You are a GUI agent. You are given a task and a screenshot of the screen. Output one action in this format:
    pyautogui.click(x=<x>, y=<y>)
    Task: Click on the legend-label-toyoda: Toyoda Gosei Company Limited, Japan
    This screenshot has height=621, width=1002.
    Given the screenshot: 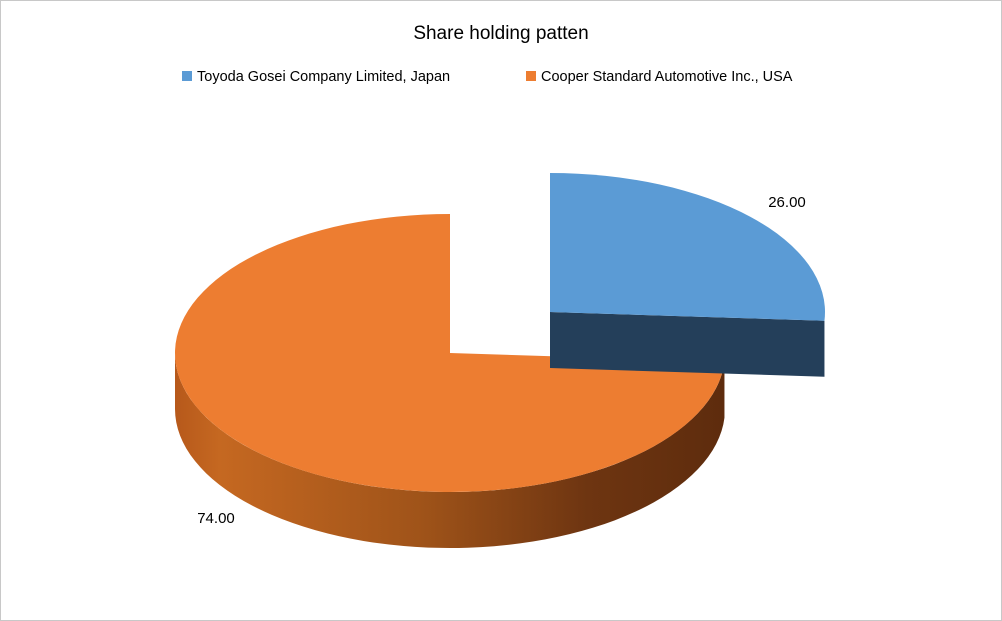 What is the action you would take?
    pyautogui.click(x=323, y=77)
    